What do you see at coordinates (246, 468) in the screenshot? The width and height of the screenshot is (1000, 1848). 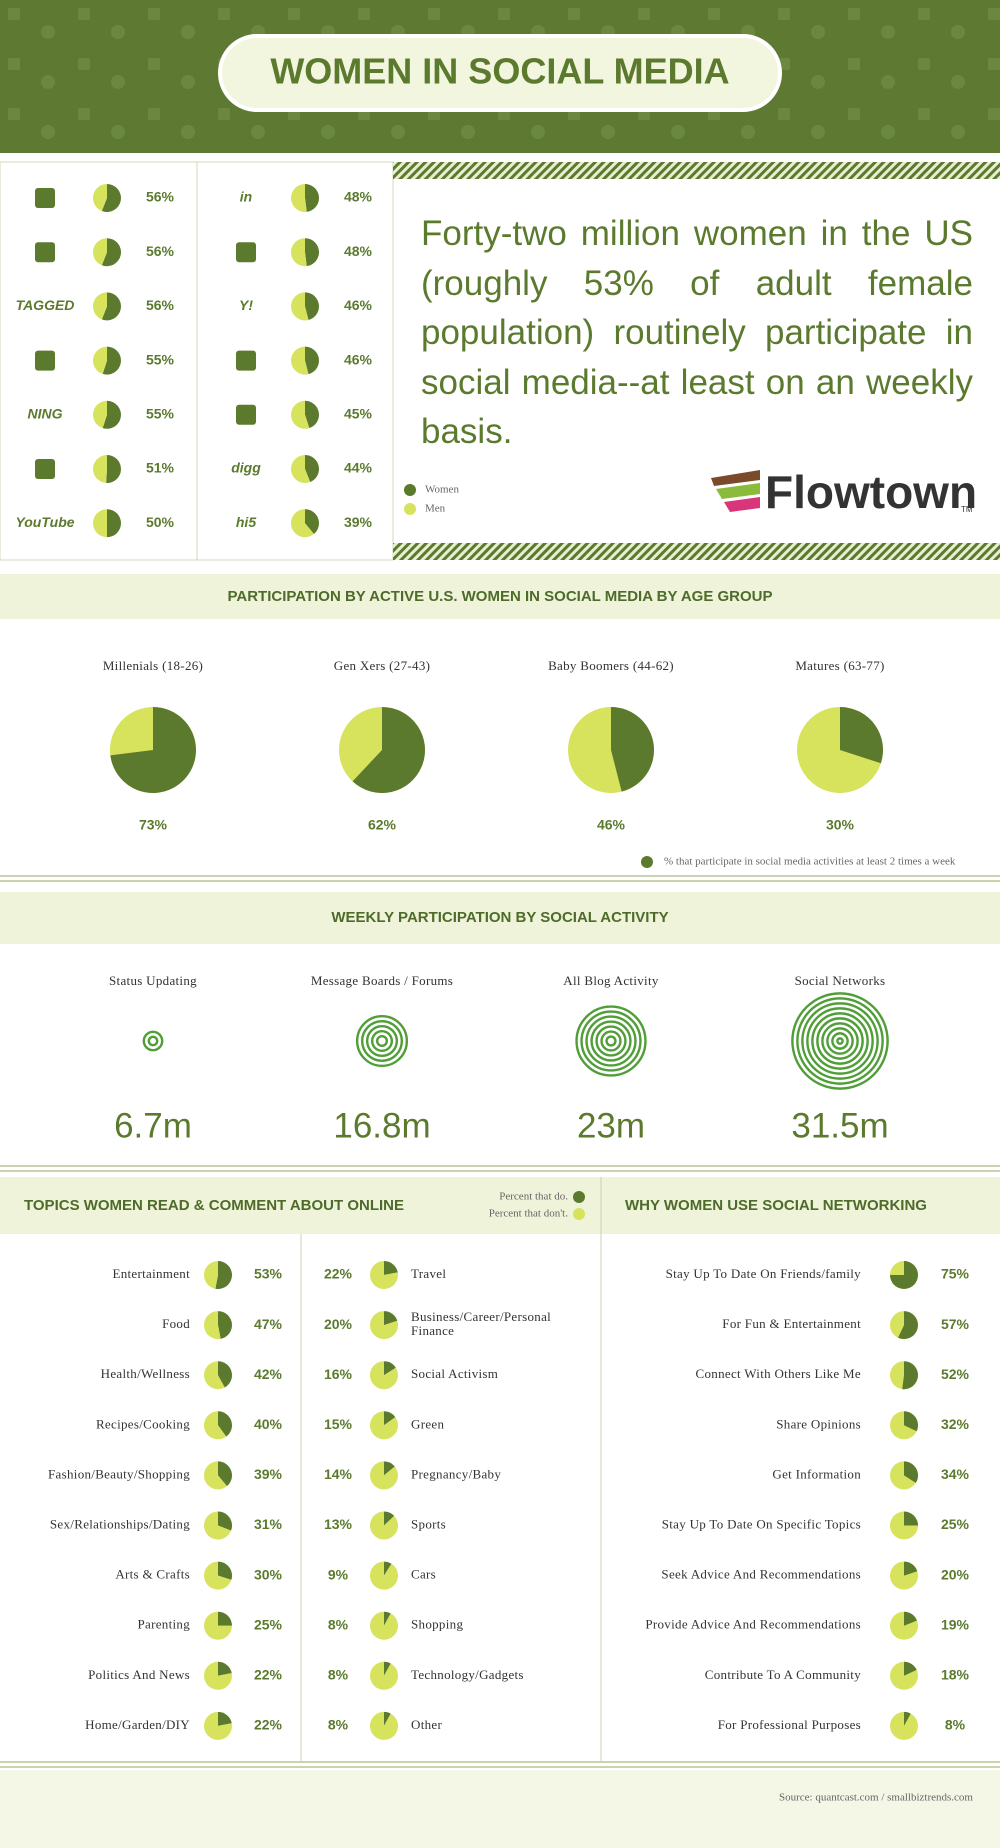 I see `platform-logo: digg` at bounding box center [246, 468].